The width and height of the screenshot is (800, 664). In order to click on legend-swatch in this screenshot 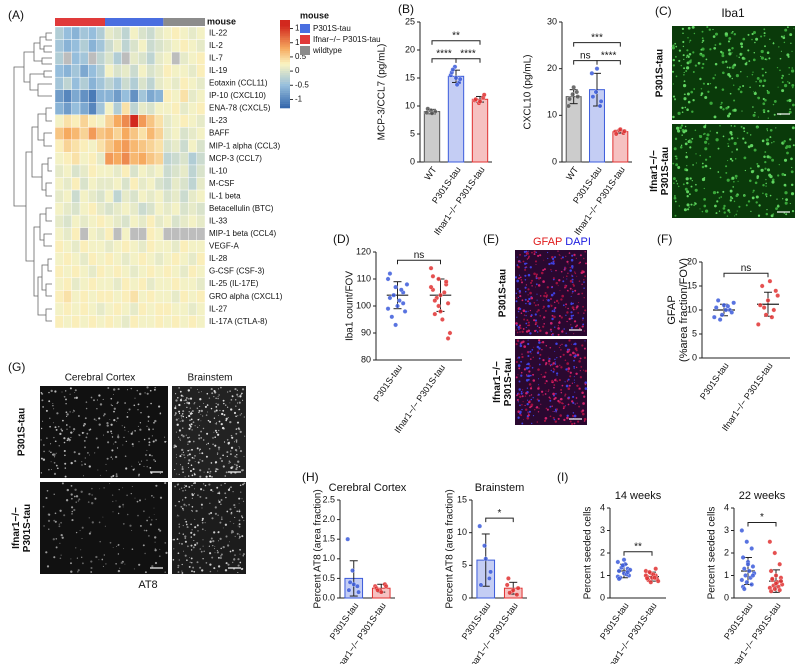, I will do `click(305, 39)`.